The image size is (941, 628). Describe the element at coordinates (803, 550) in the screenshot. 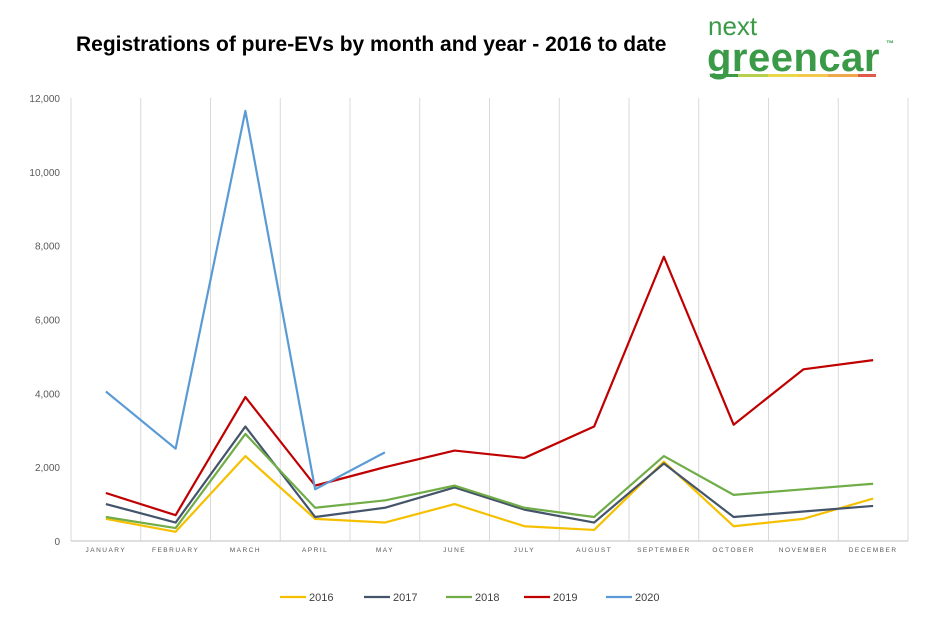

I see `x-tick-label: NOVEMBER` at that location.